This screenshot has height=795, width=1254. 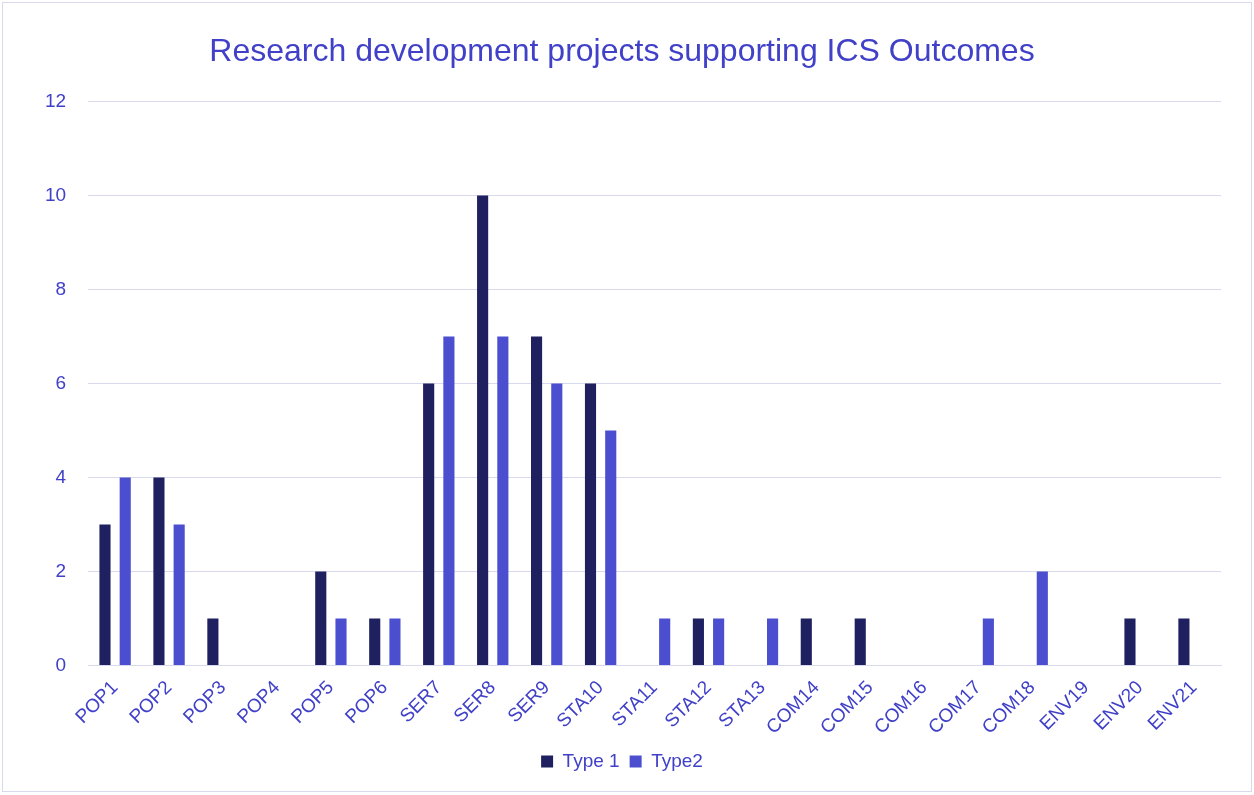 What do you see at coordinates (55, 100) in the screenshot?
I see `y-tick-label: 12` at bounding box center [55, 100].